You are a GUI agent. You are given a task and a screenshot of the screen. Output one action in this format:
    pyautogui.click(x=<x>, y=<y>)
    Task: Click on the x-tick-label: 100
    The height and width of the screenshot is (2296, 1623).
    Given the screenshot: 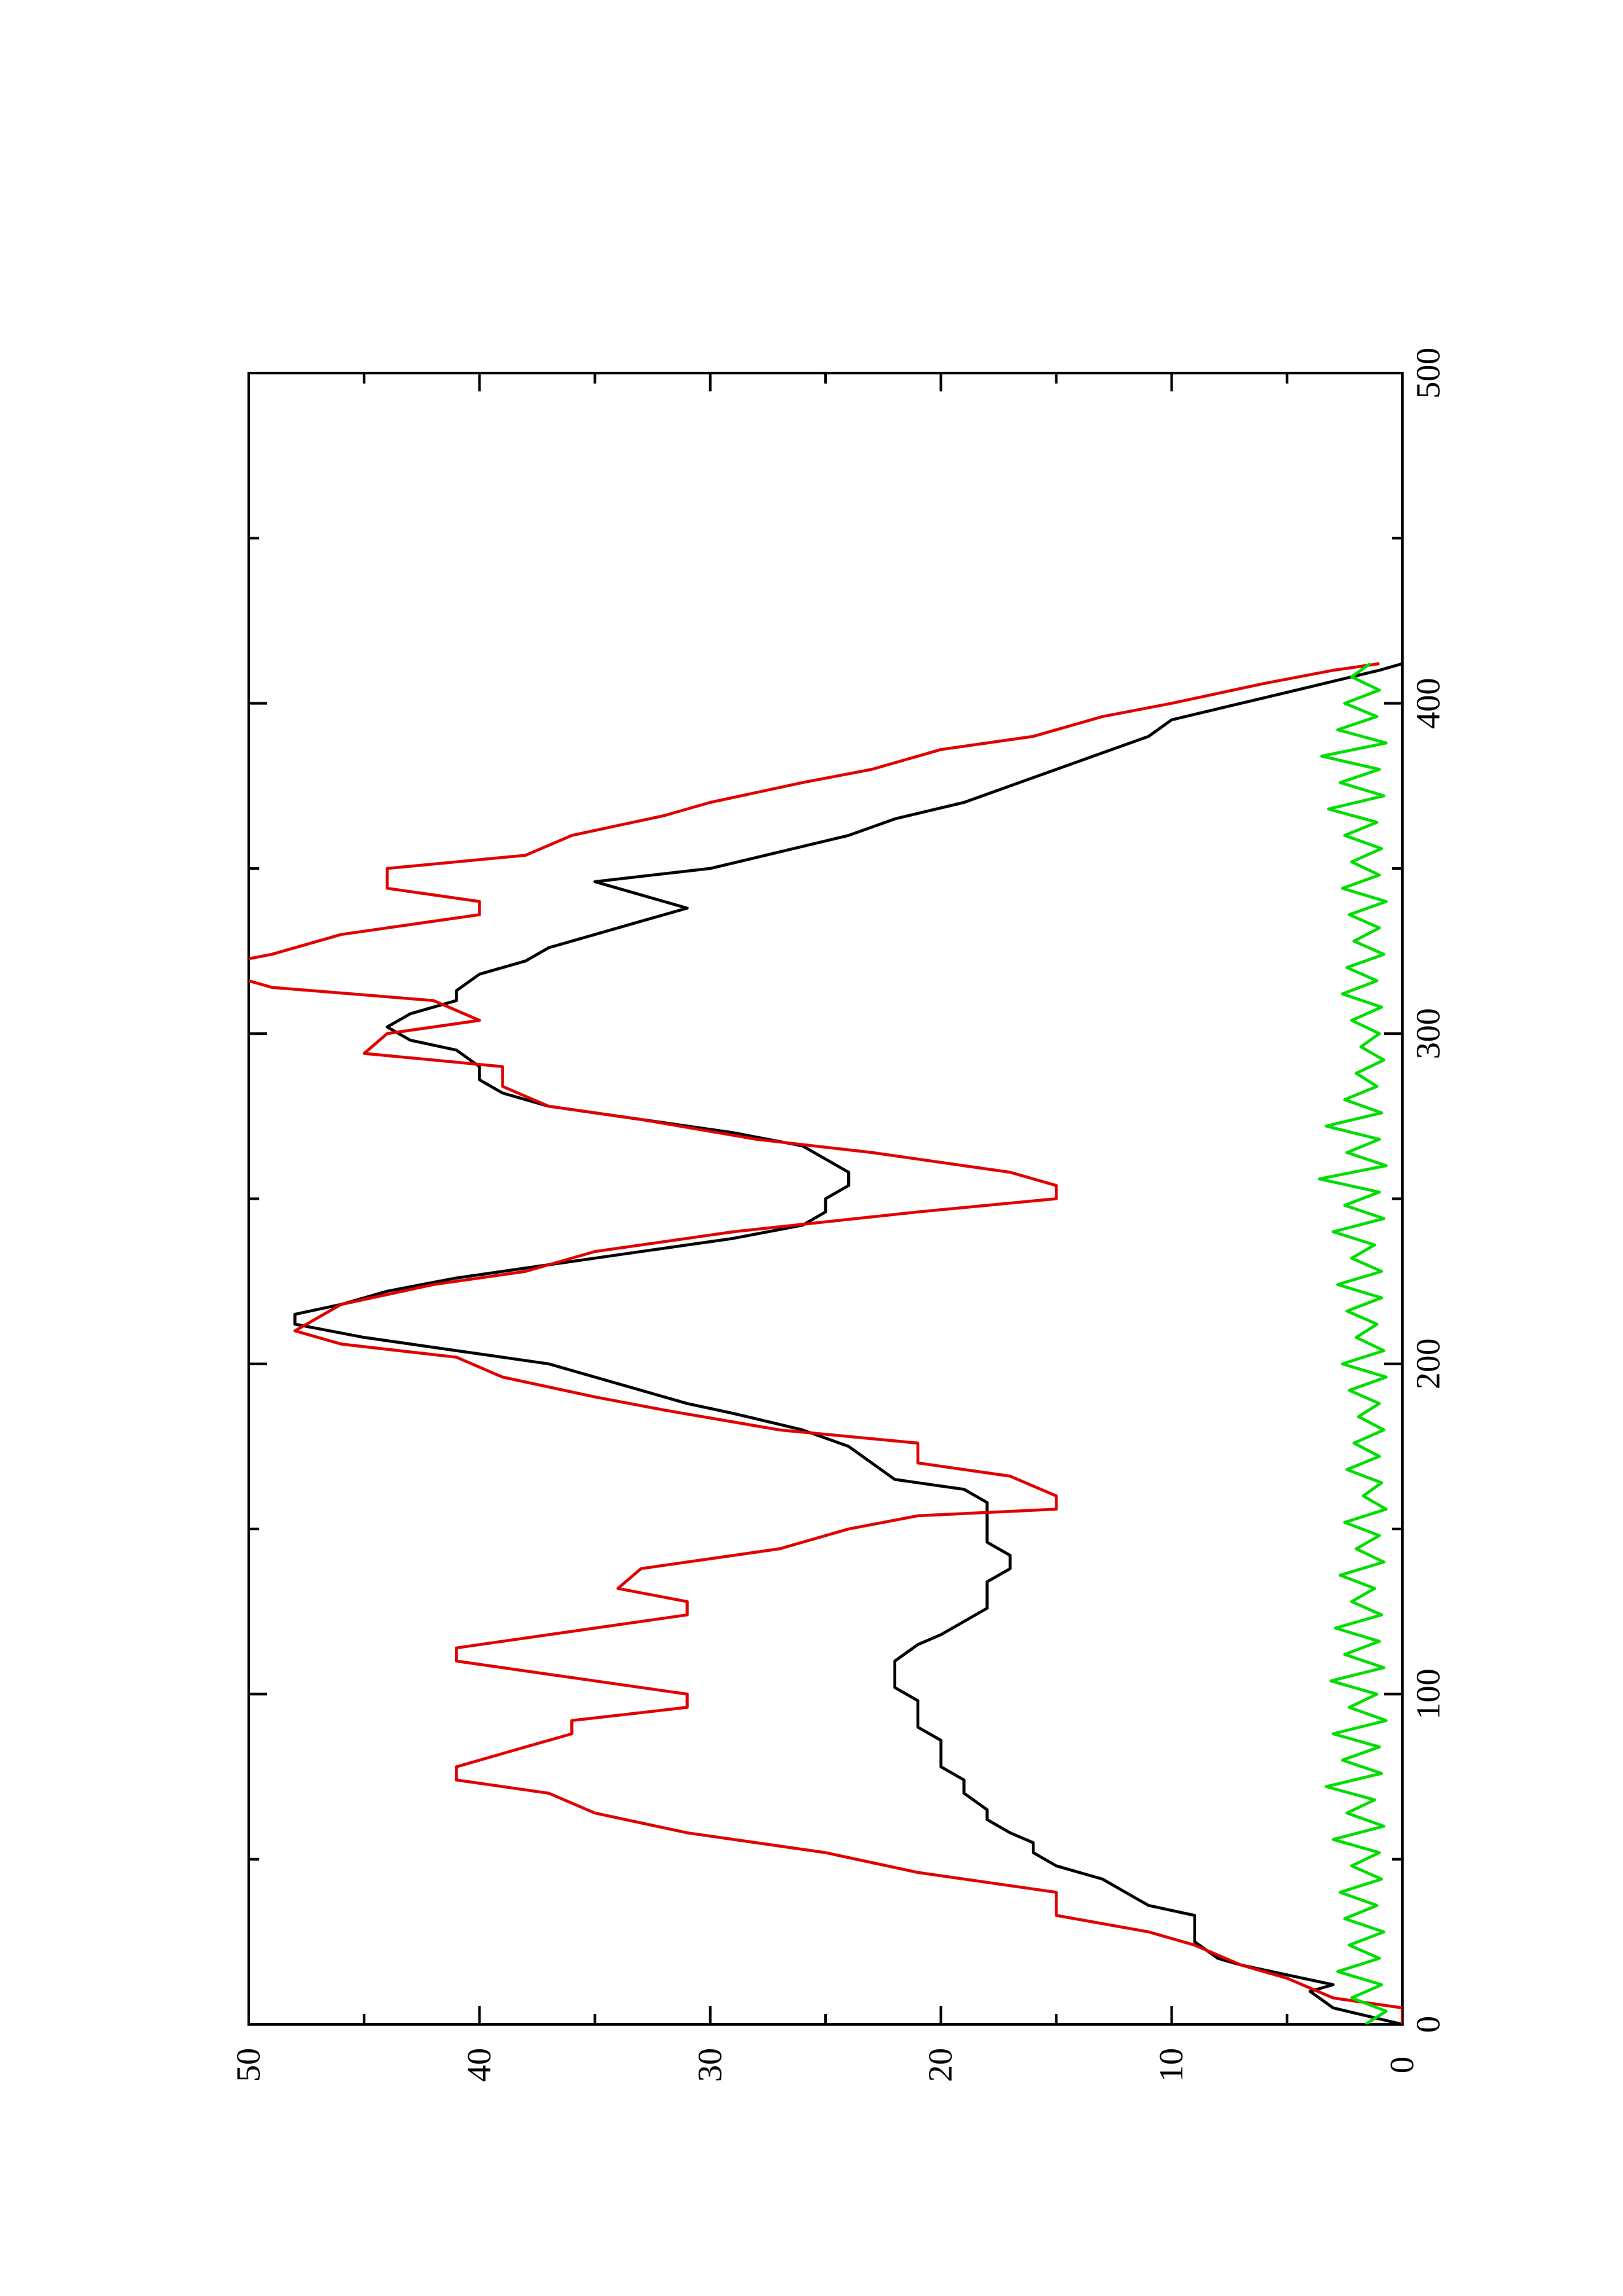 What is the action you would take?
    pyautogui.click(x=1429, y=1694)
    